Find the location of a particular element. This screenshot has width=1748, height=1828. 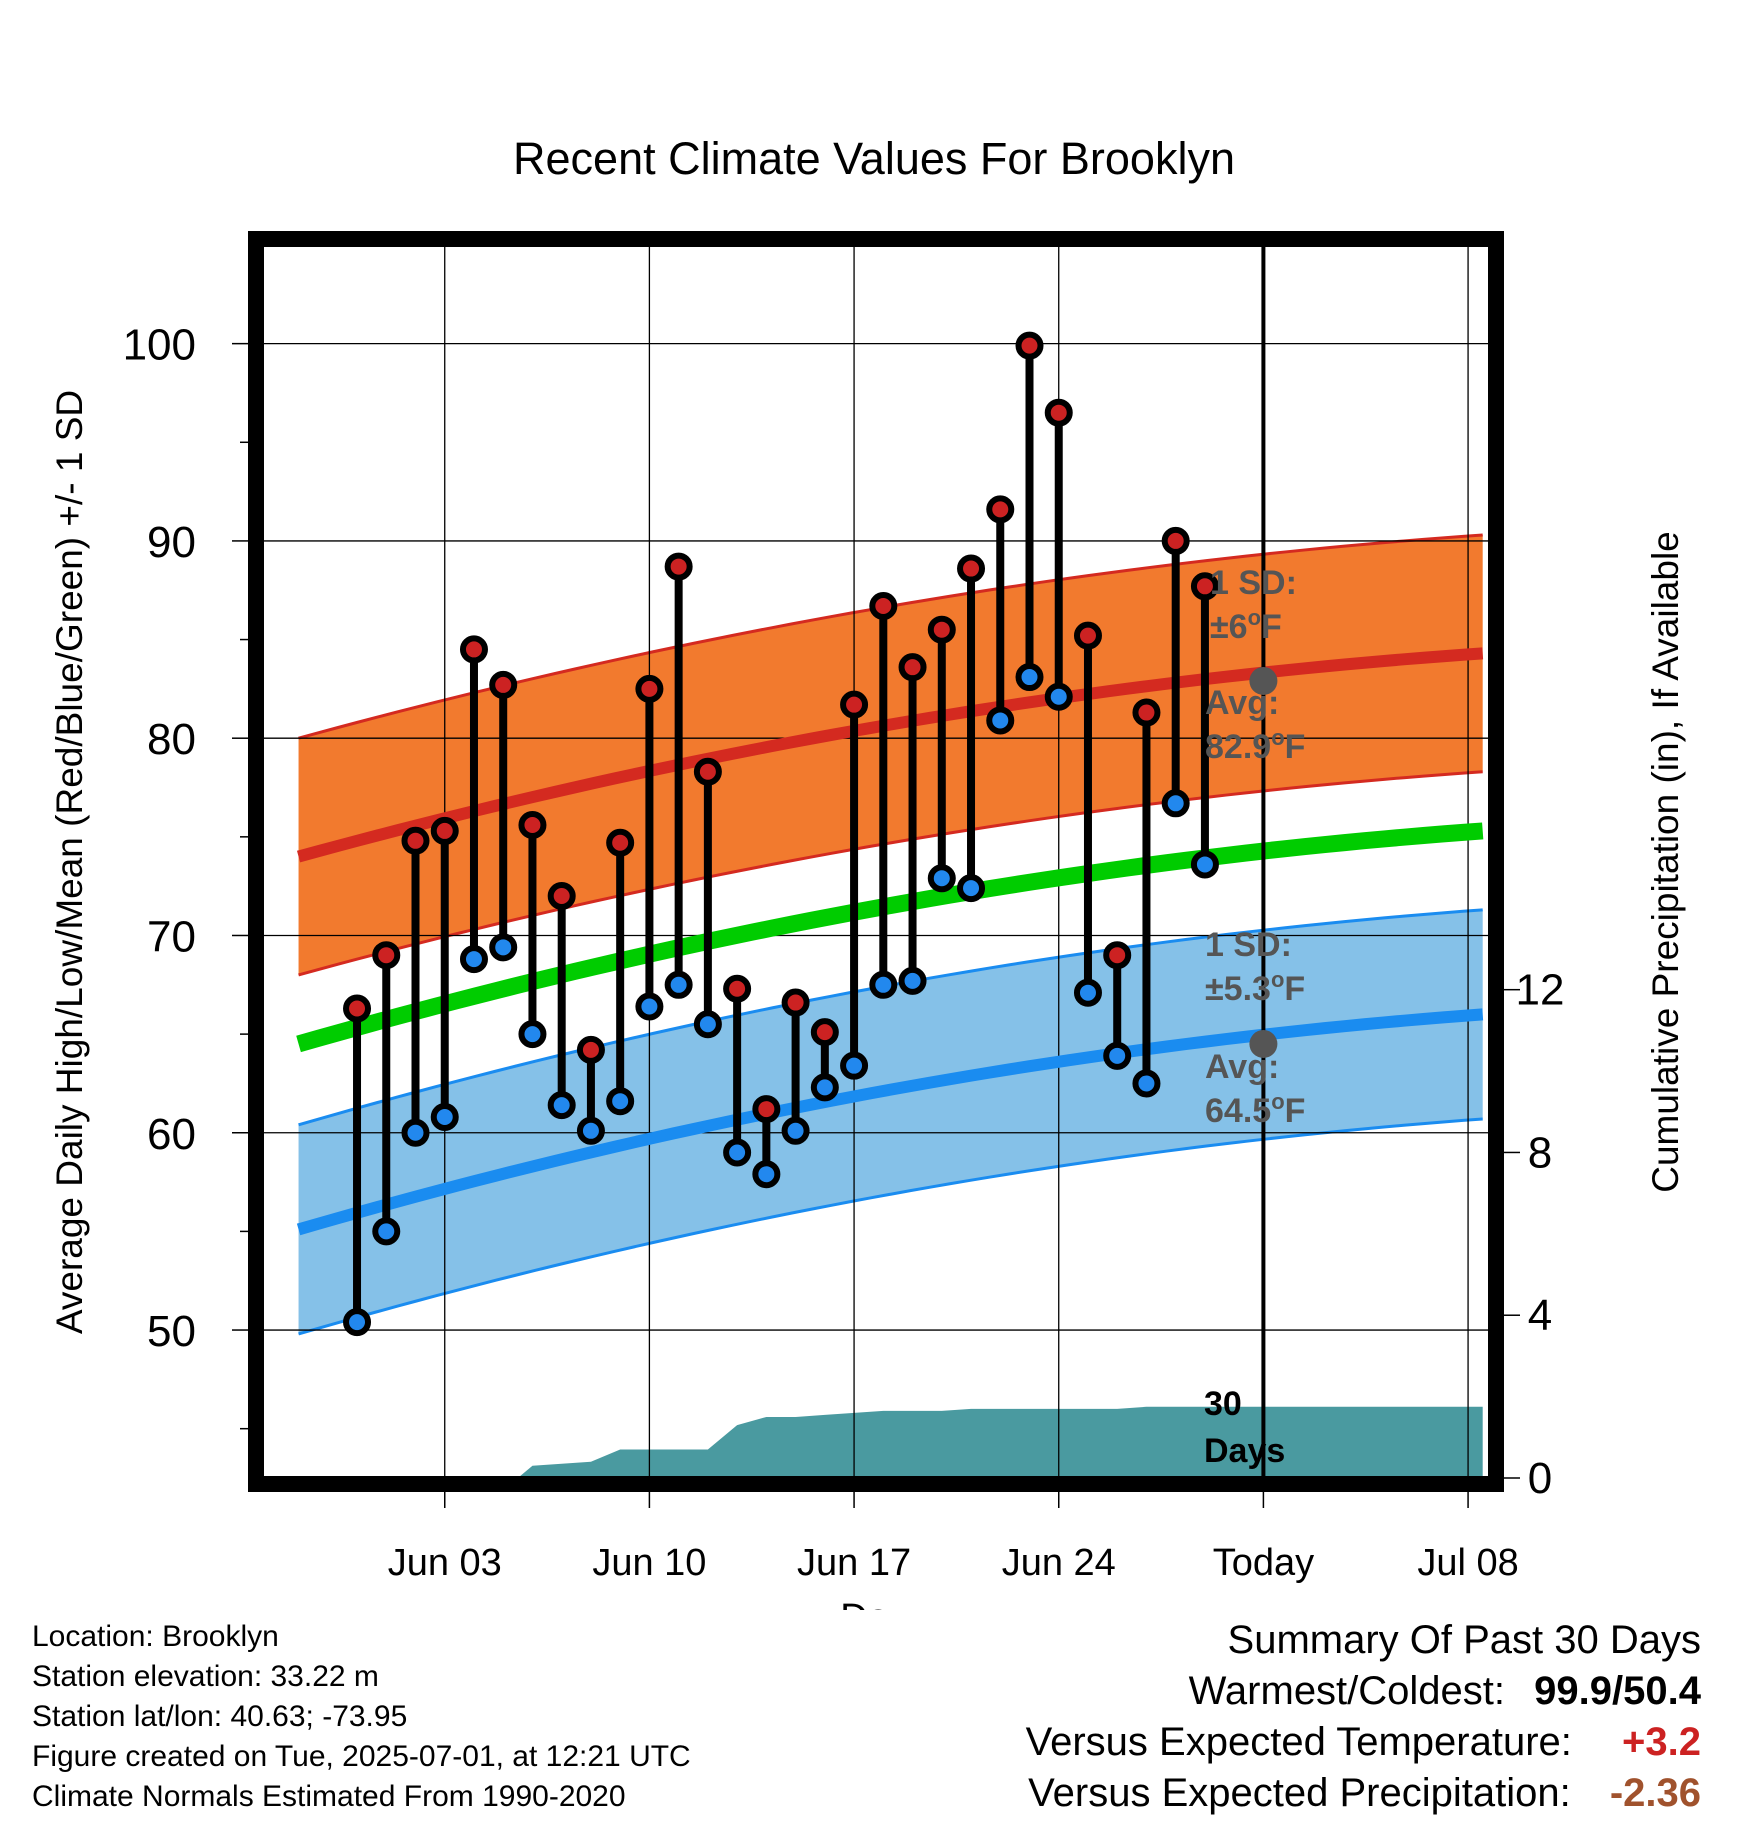

summary-heading: Summary Of Past 30 Days is located at coordinates (1464, 1640).